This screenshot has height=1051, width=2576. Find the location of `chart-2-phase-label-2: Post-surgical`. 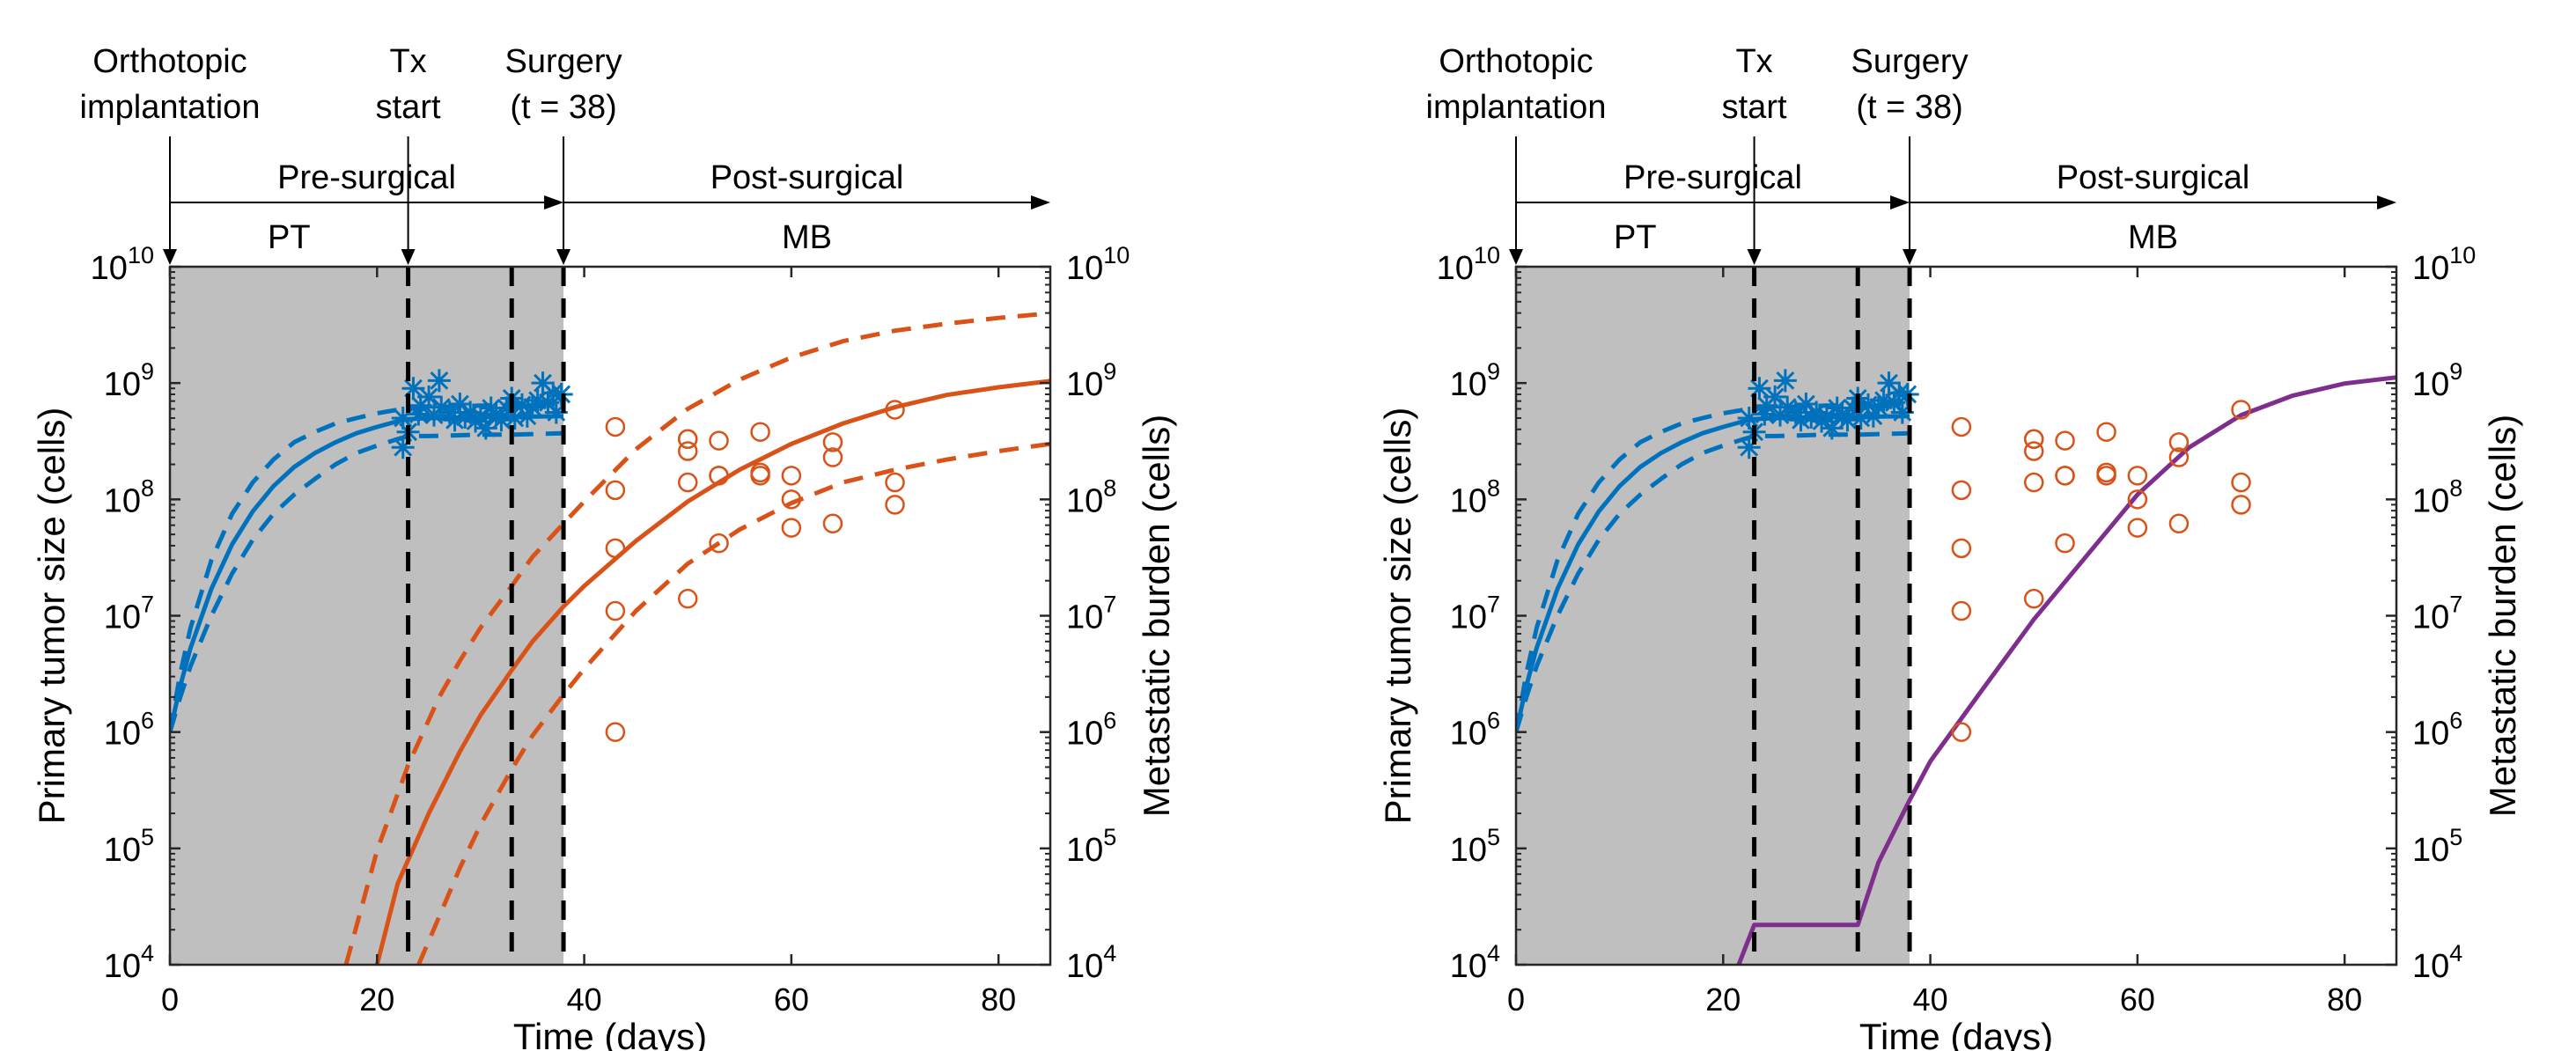

chart-2-phase-label-2: Post-surgical is located at coordinates (2154, 178).